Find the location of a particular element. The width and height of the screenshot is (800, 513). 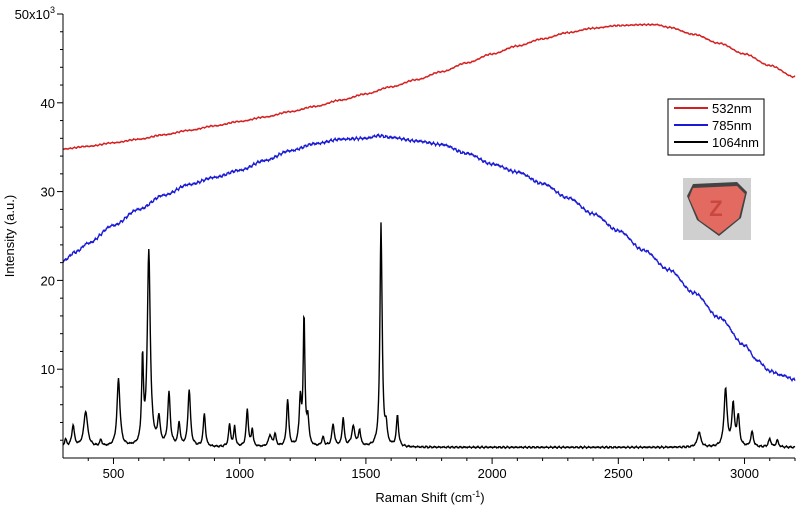

x-tick-label: 3000 is located at coordinates (744, 473).